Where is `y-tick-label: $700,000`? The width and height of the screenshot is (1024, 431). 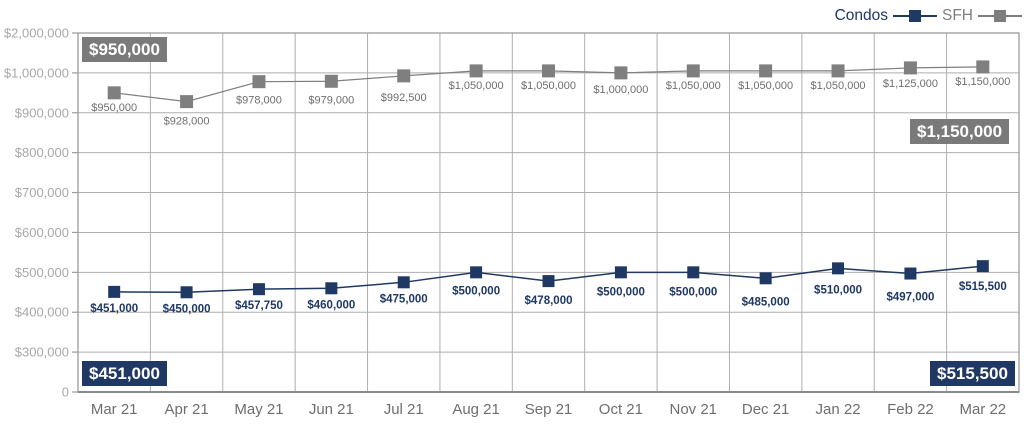
y-tick-label: $700,000 is located at coordinates (42, 192).